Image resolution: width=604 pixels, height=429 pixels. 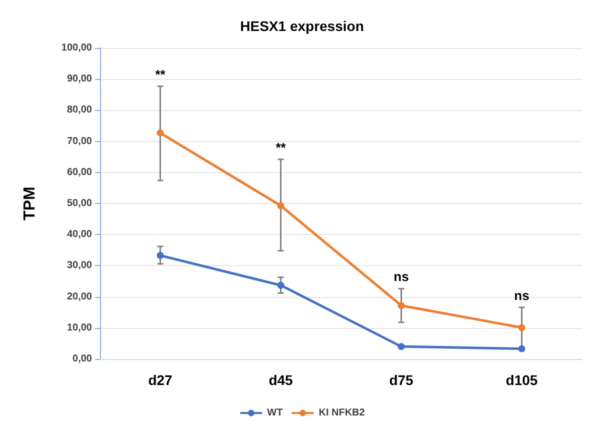 What do you see at coordinates (79, 203) in the screenshot?
I see `y-tick-label: 50,00` at bounding box center [79, 203].